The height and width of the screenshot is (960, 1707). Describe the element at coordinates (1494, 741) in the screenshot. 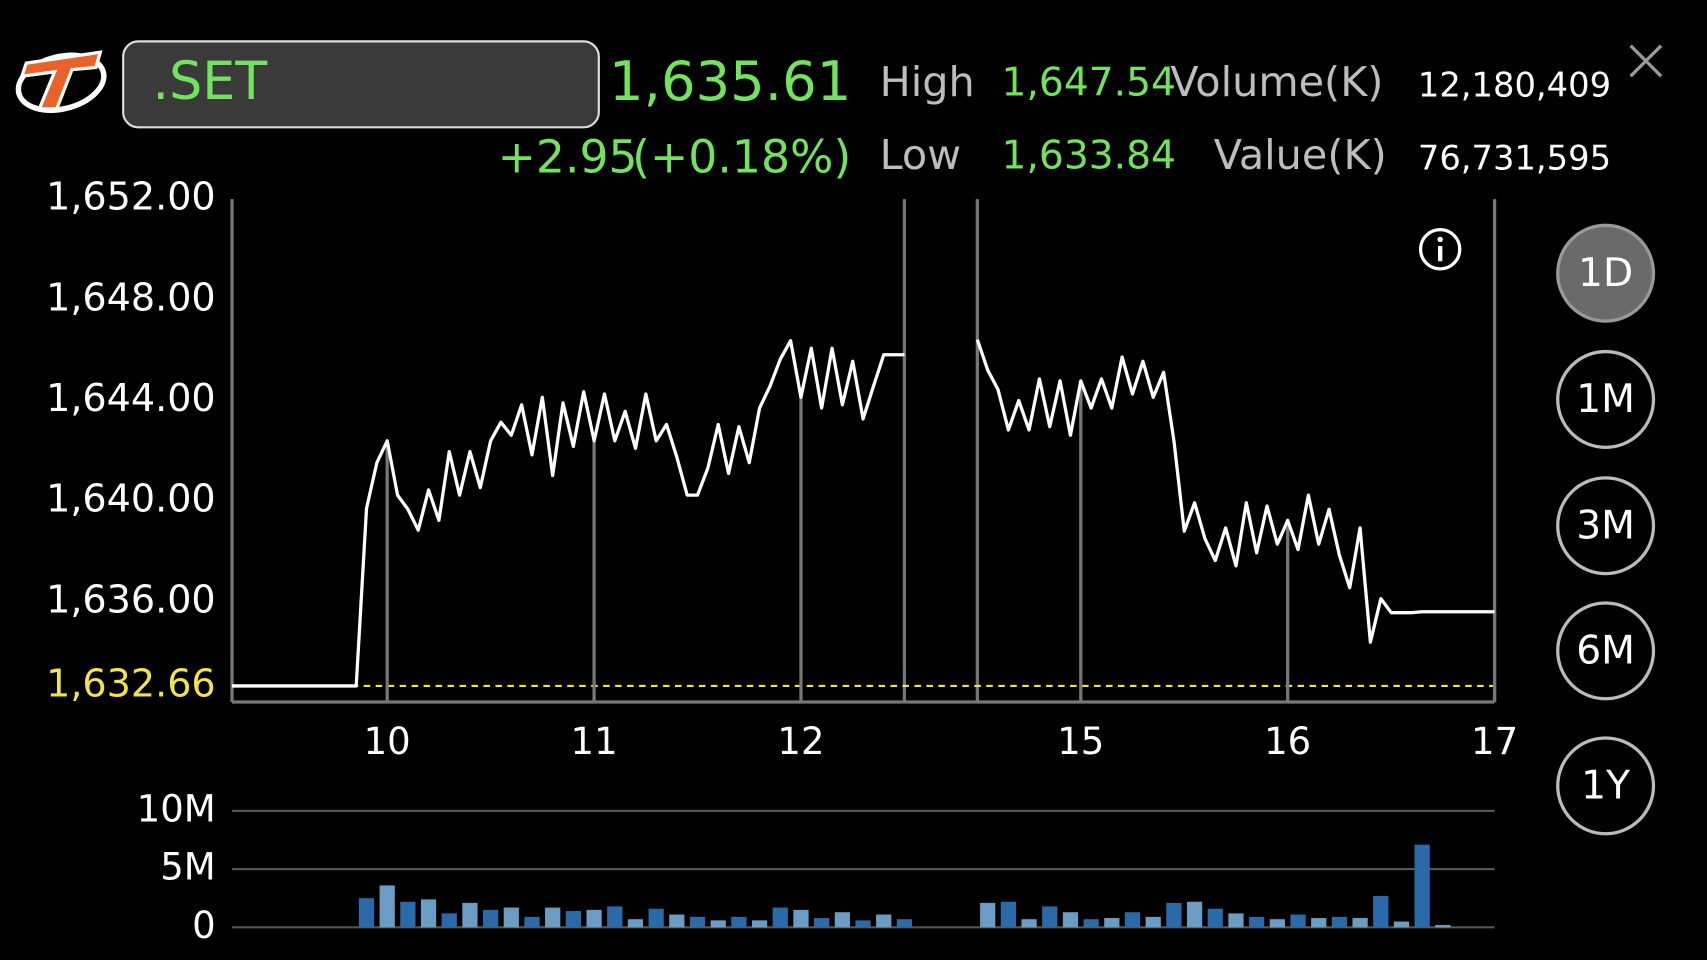

I see `x-tick-label: 17` at that location.